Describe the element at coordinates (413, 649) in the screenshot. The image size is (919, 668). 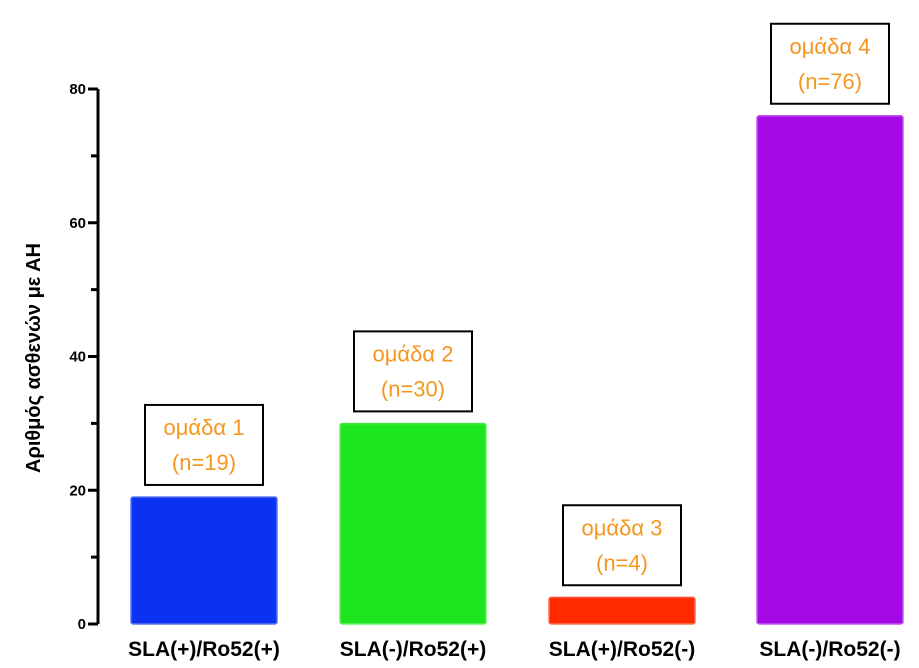
I see `x-category-label: SLA(-)/Ro52(+)` at that location.